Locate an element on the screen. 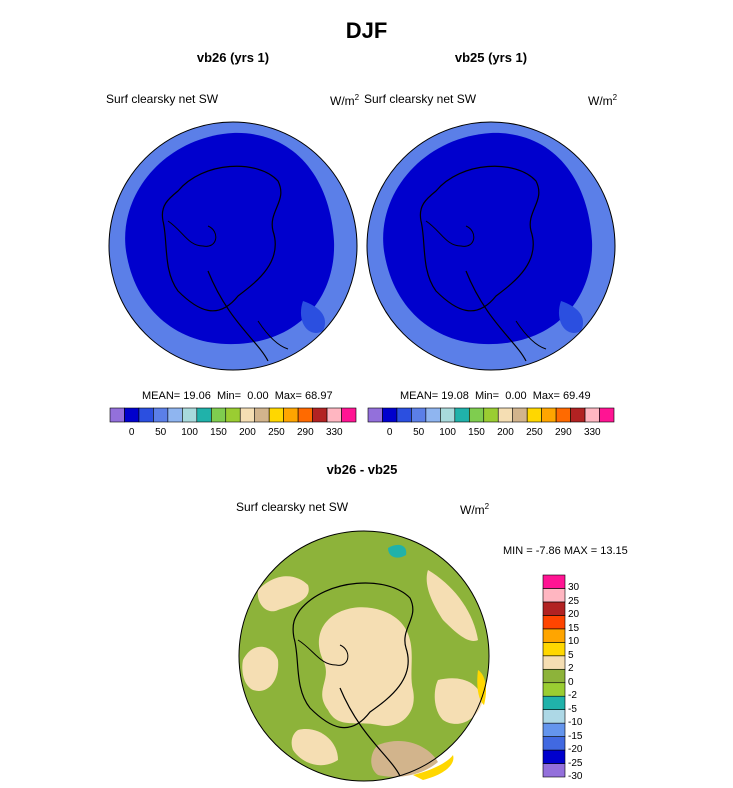 The width and height of the screenshot is (733, 788). coastline-vb26 is located at coordinates (221, 263).